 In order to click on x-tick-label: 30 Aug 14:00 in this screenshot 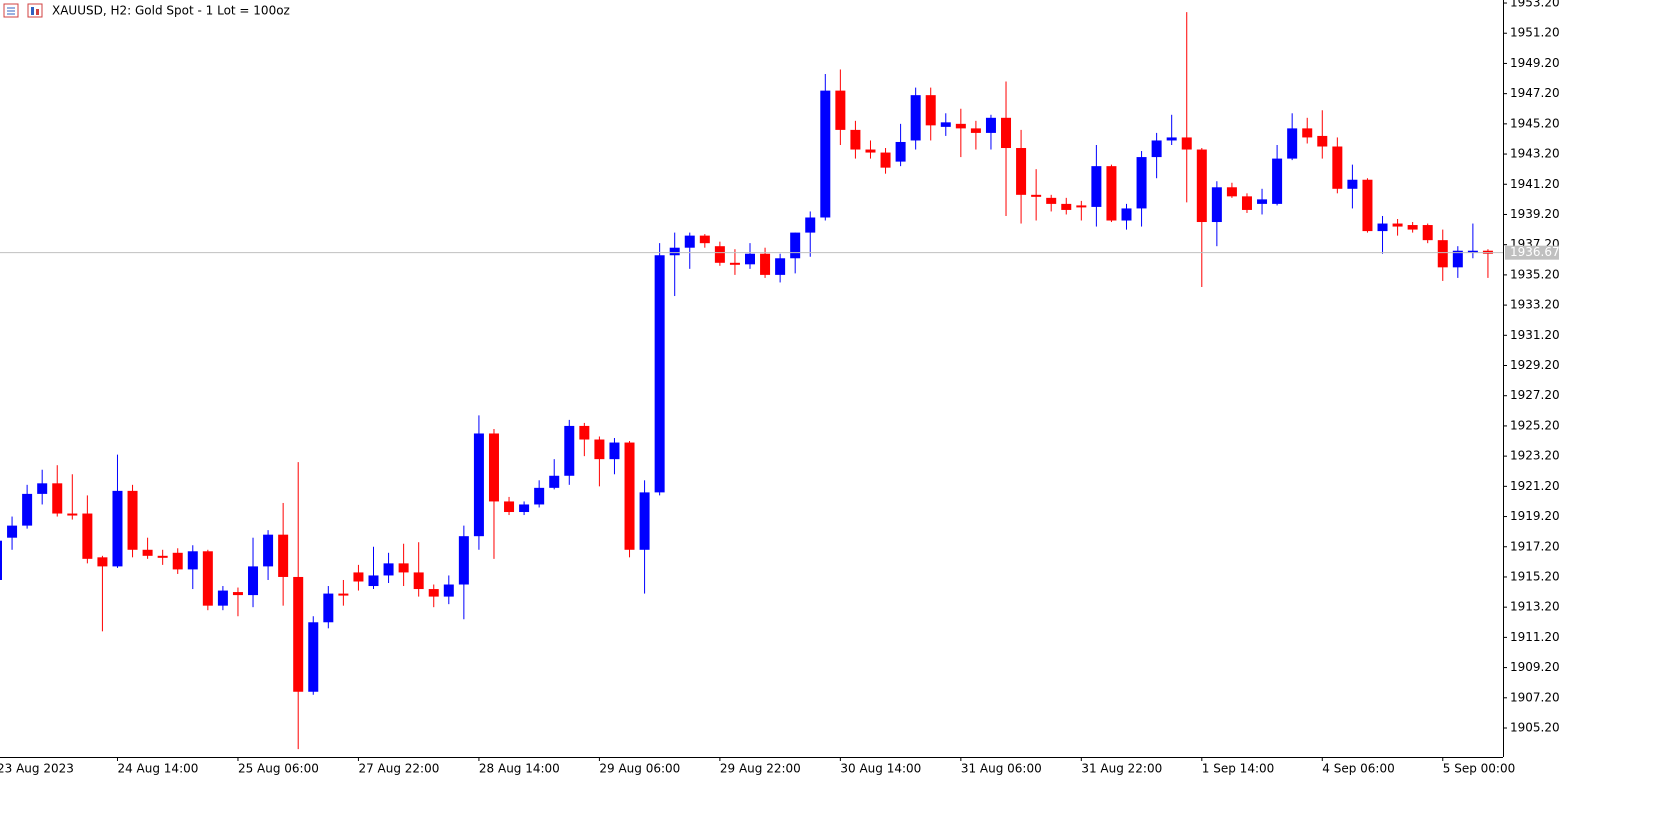, I will do `click(880, 769)`.